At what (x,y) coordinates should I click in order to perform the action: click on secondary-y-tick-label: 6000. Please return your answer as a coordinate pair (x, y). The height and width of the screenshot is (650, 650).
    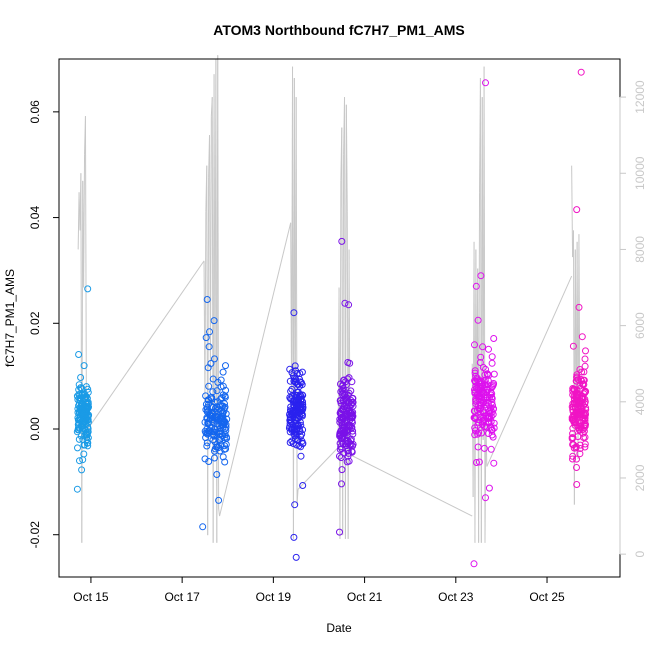
    Looking at the image, I should click on (640, 325).